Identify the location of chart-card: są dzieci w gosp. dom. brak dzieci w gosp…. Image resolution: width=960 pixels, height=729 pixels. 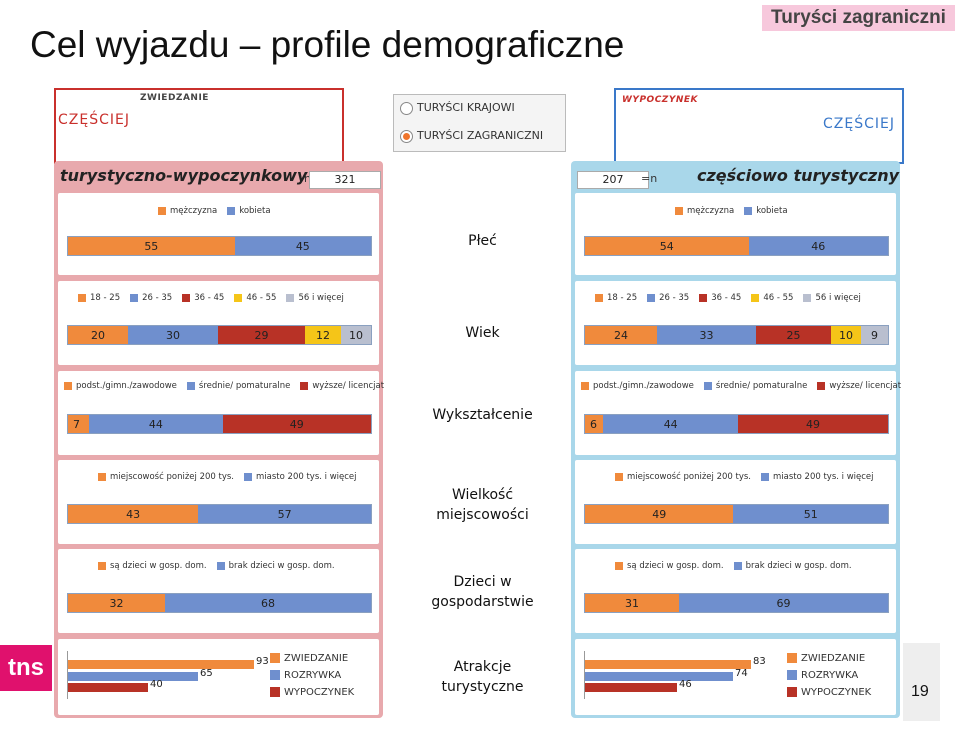
(218, 591).